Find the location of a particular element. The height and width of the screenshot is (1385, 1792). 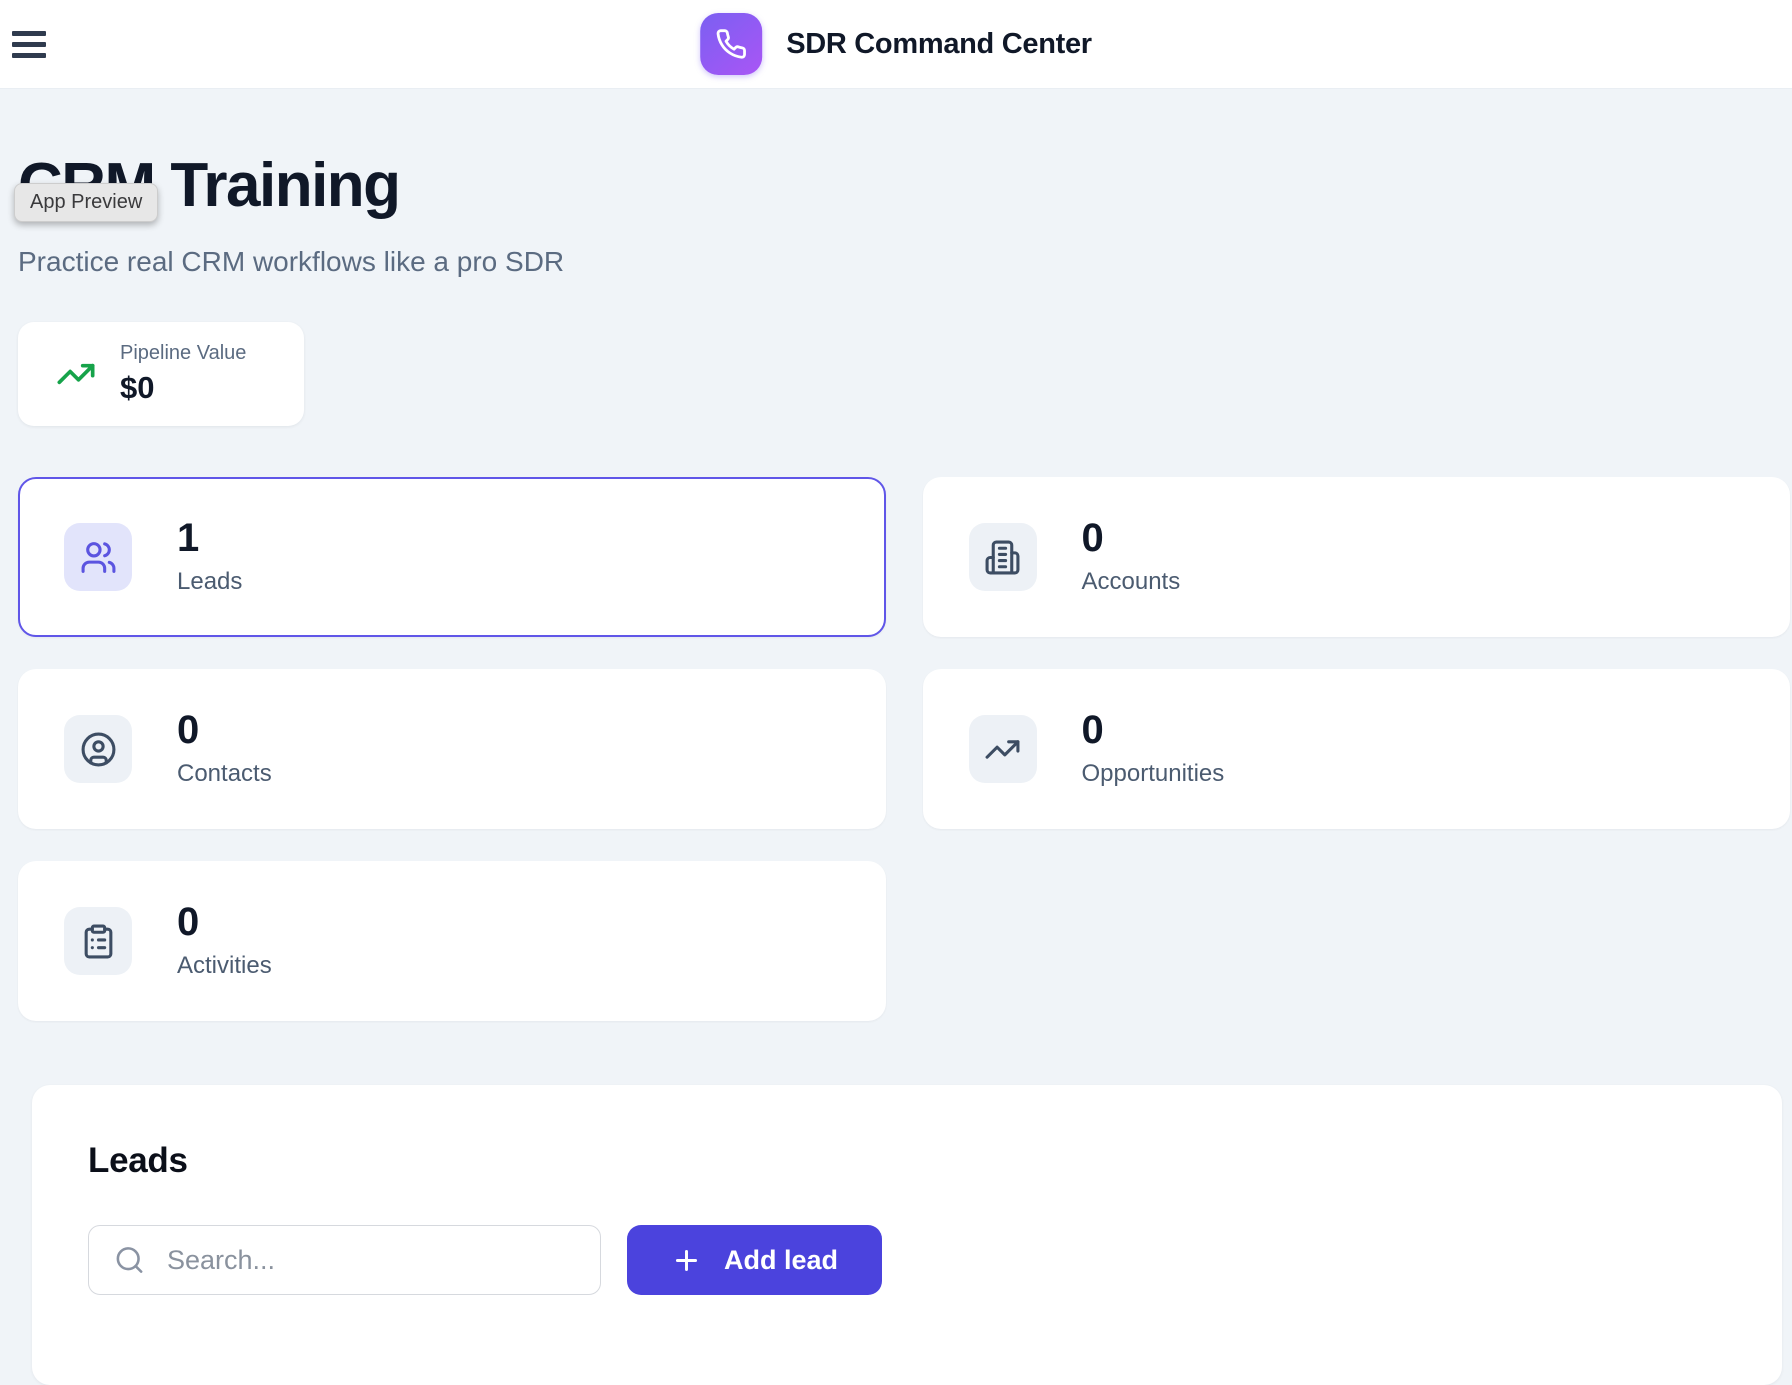

stat-label: Activities is located at coordinates (224, 966).